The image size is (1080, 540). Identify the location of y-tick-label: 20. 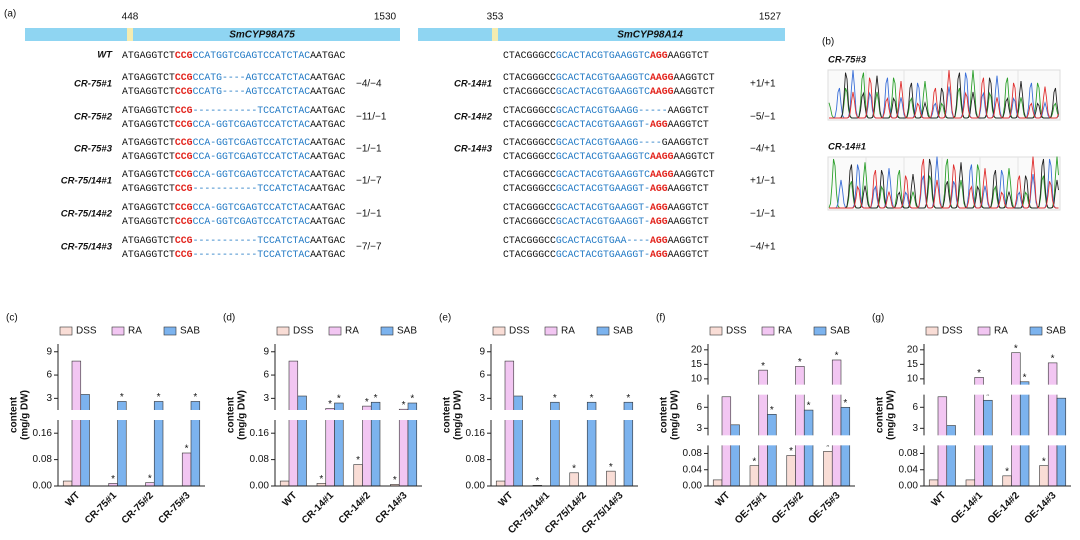
(697, 349).